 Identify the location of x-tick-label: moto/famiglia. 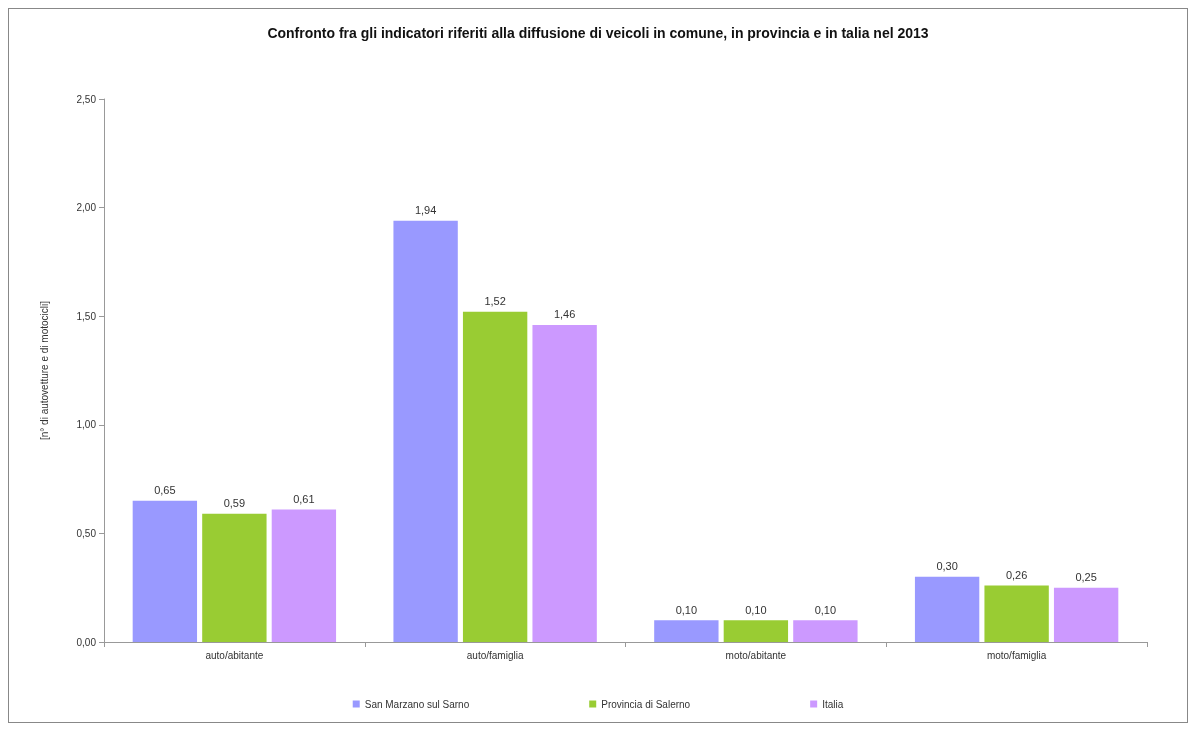
(1016, 655).